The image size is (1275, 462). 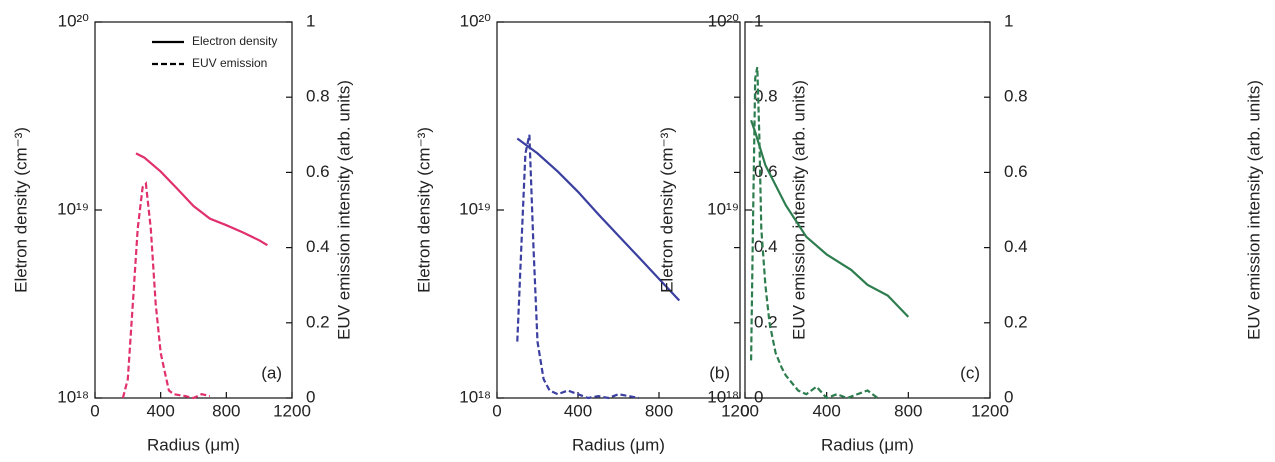 I want to click on panel-label: (c), so click(x=970, y=372).